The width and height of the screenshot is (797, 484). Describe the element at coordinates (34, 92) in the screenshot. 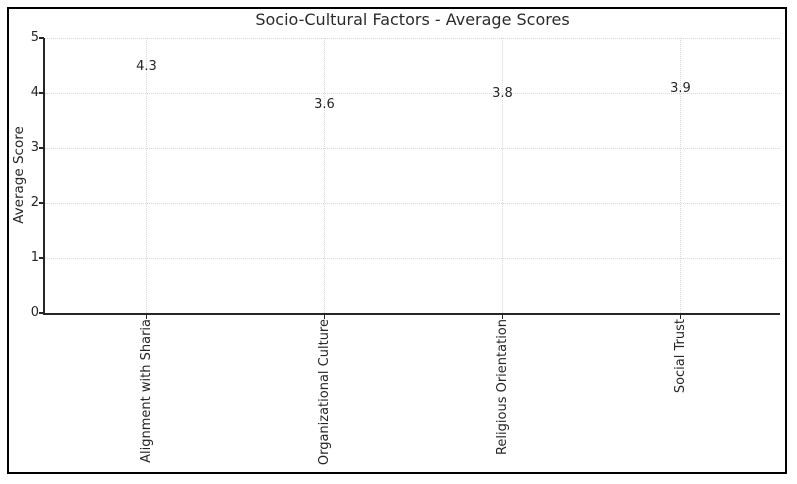

I see `y-tick-label: 4` at that location.